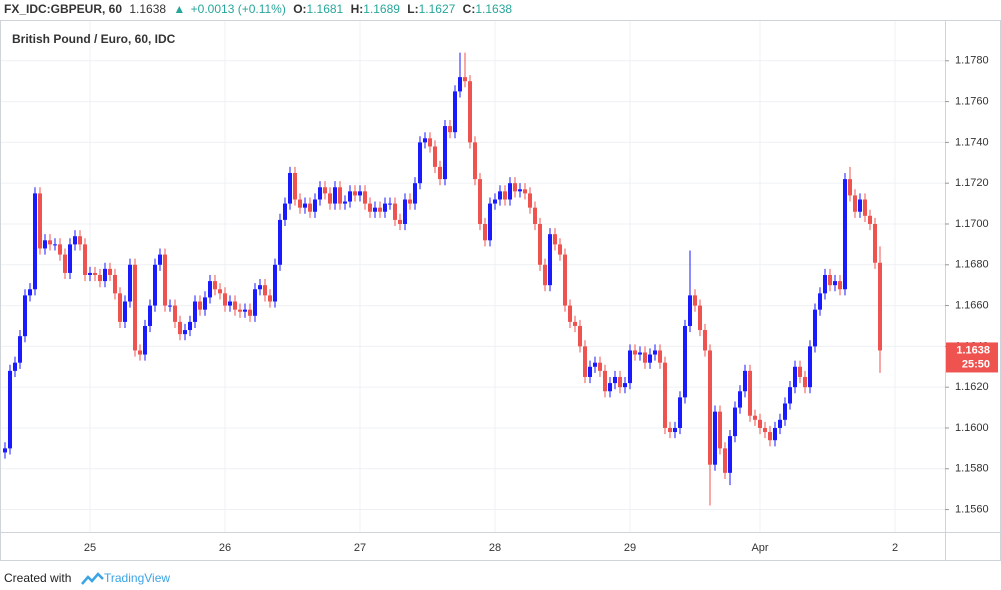 The height and width of the screenshot is (590, 1001). What do you see at coordinates (972, 428) in the screenshot?
I see `y-tick-label: 1.1600` at bounding box center [972, 428].